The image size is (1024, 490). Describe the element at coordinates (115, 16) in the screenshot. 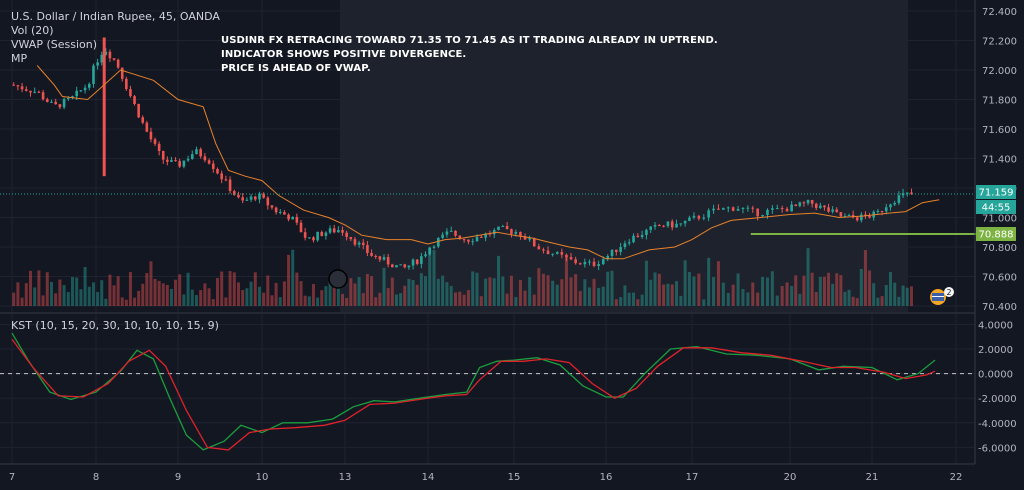

I see `symbol-title: U.S. Dollar / Indian Rupee, 45, OANDA` at that location.